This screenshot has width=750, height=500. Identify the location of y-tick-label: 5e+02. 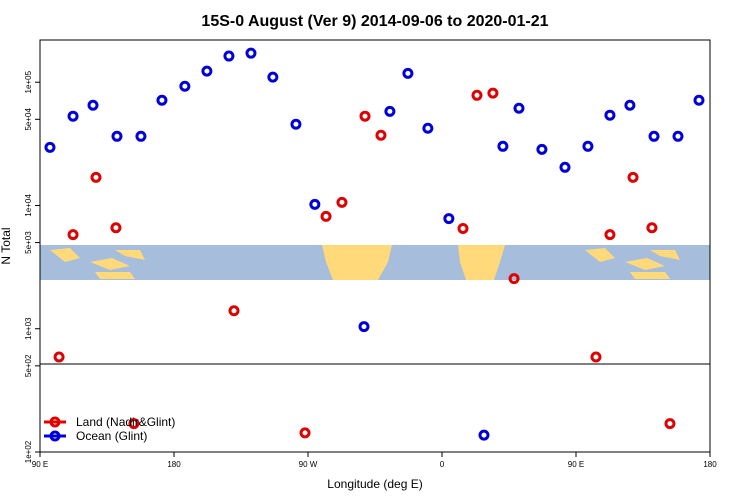
(28, 365).